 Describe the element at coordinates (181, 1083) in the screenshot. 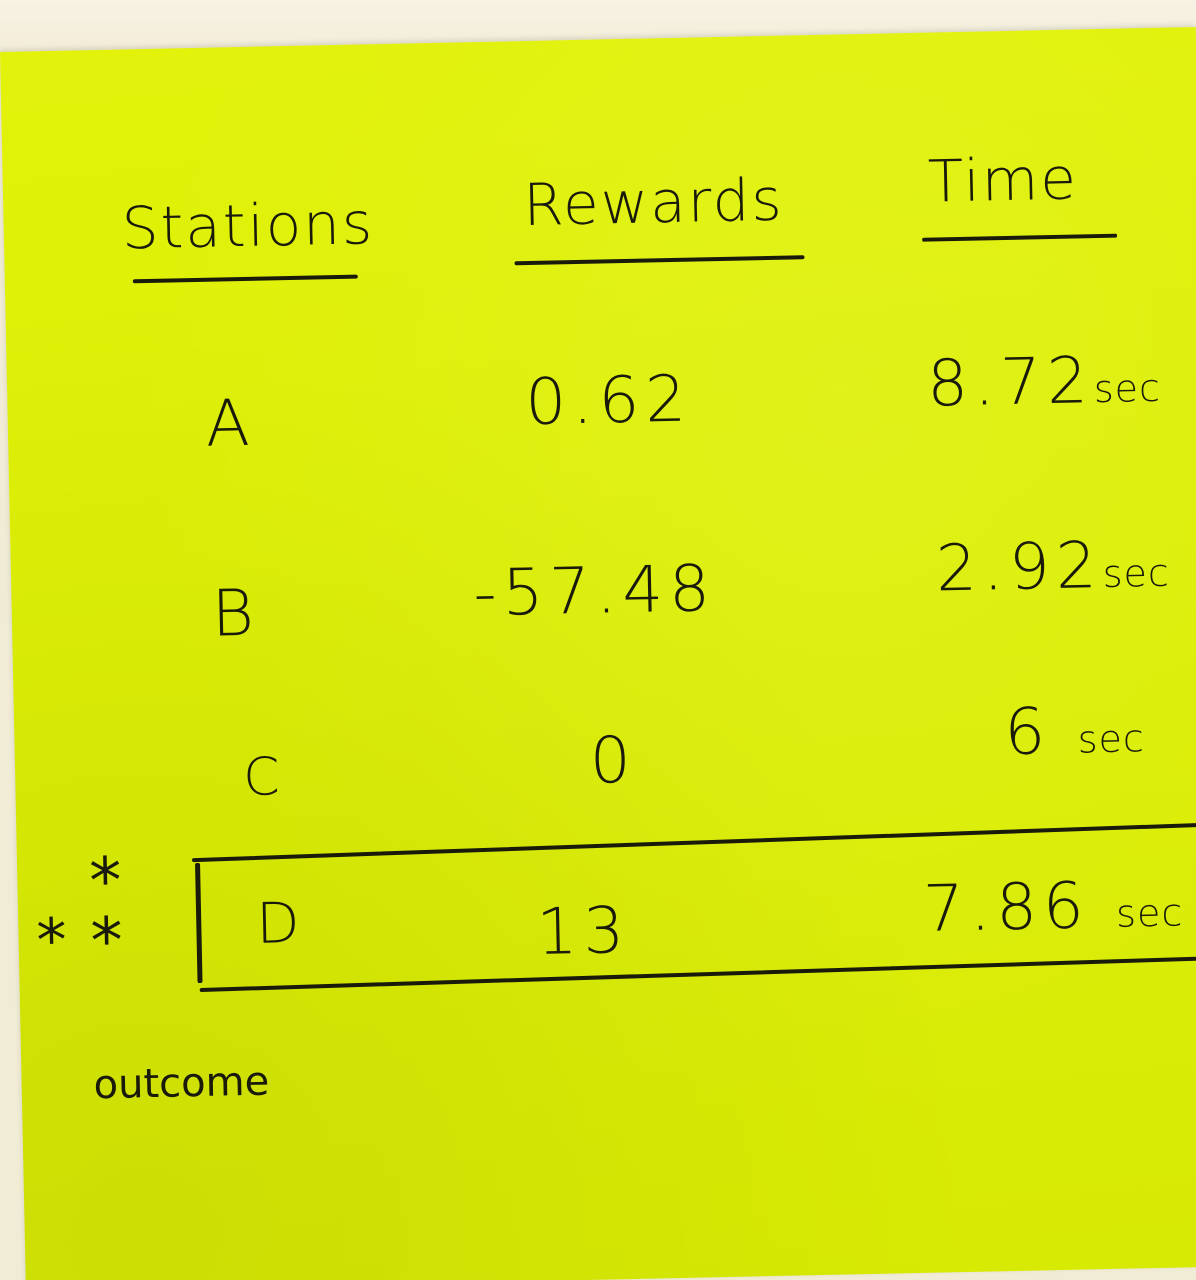

I see `outcome-label: outcome` at that location.